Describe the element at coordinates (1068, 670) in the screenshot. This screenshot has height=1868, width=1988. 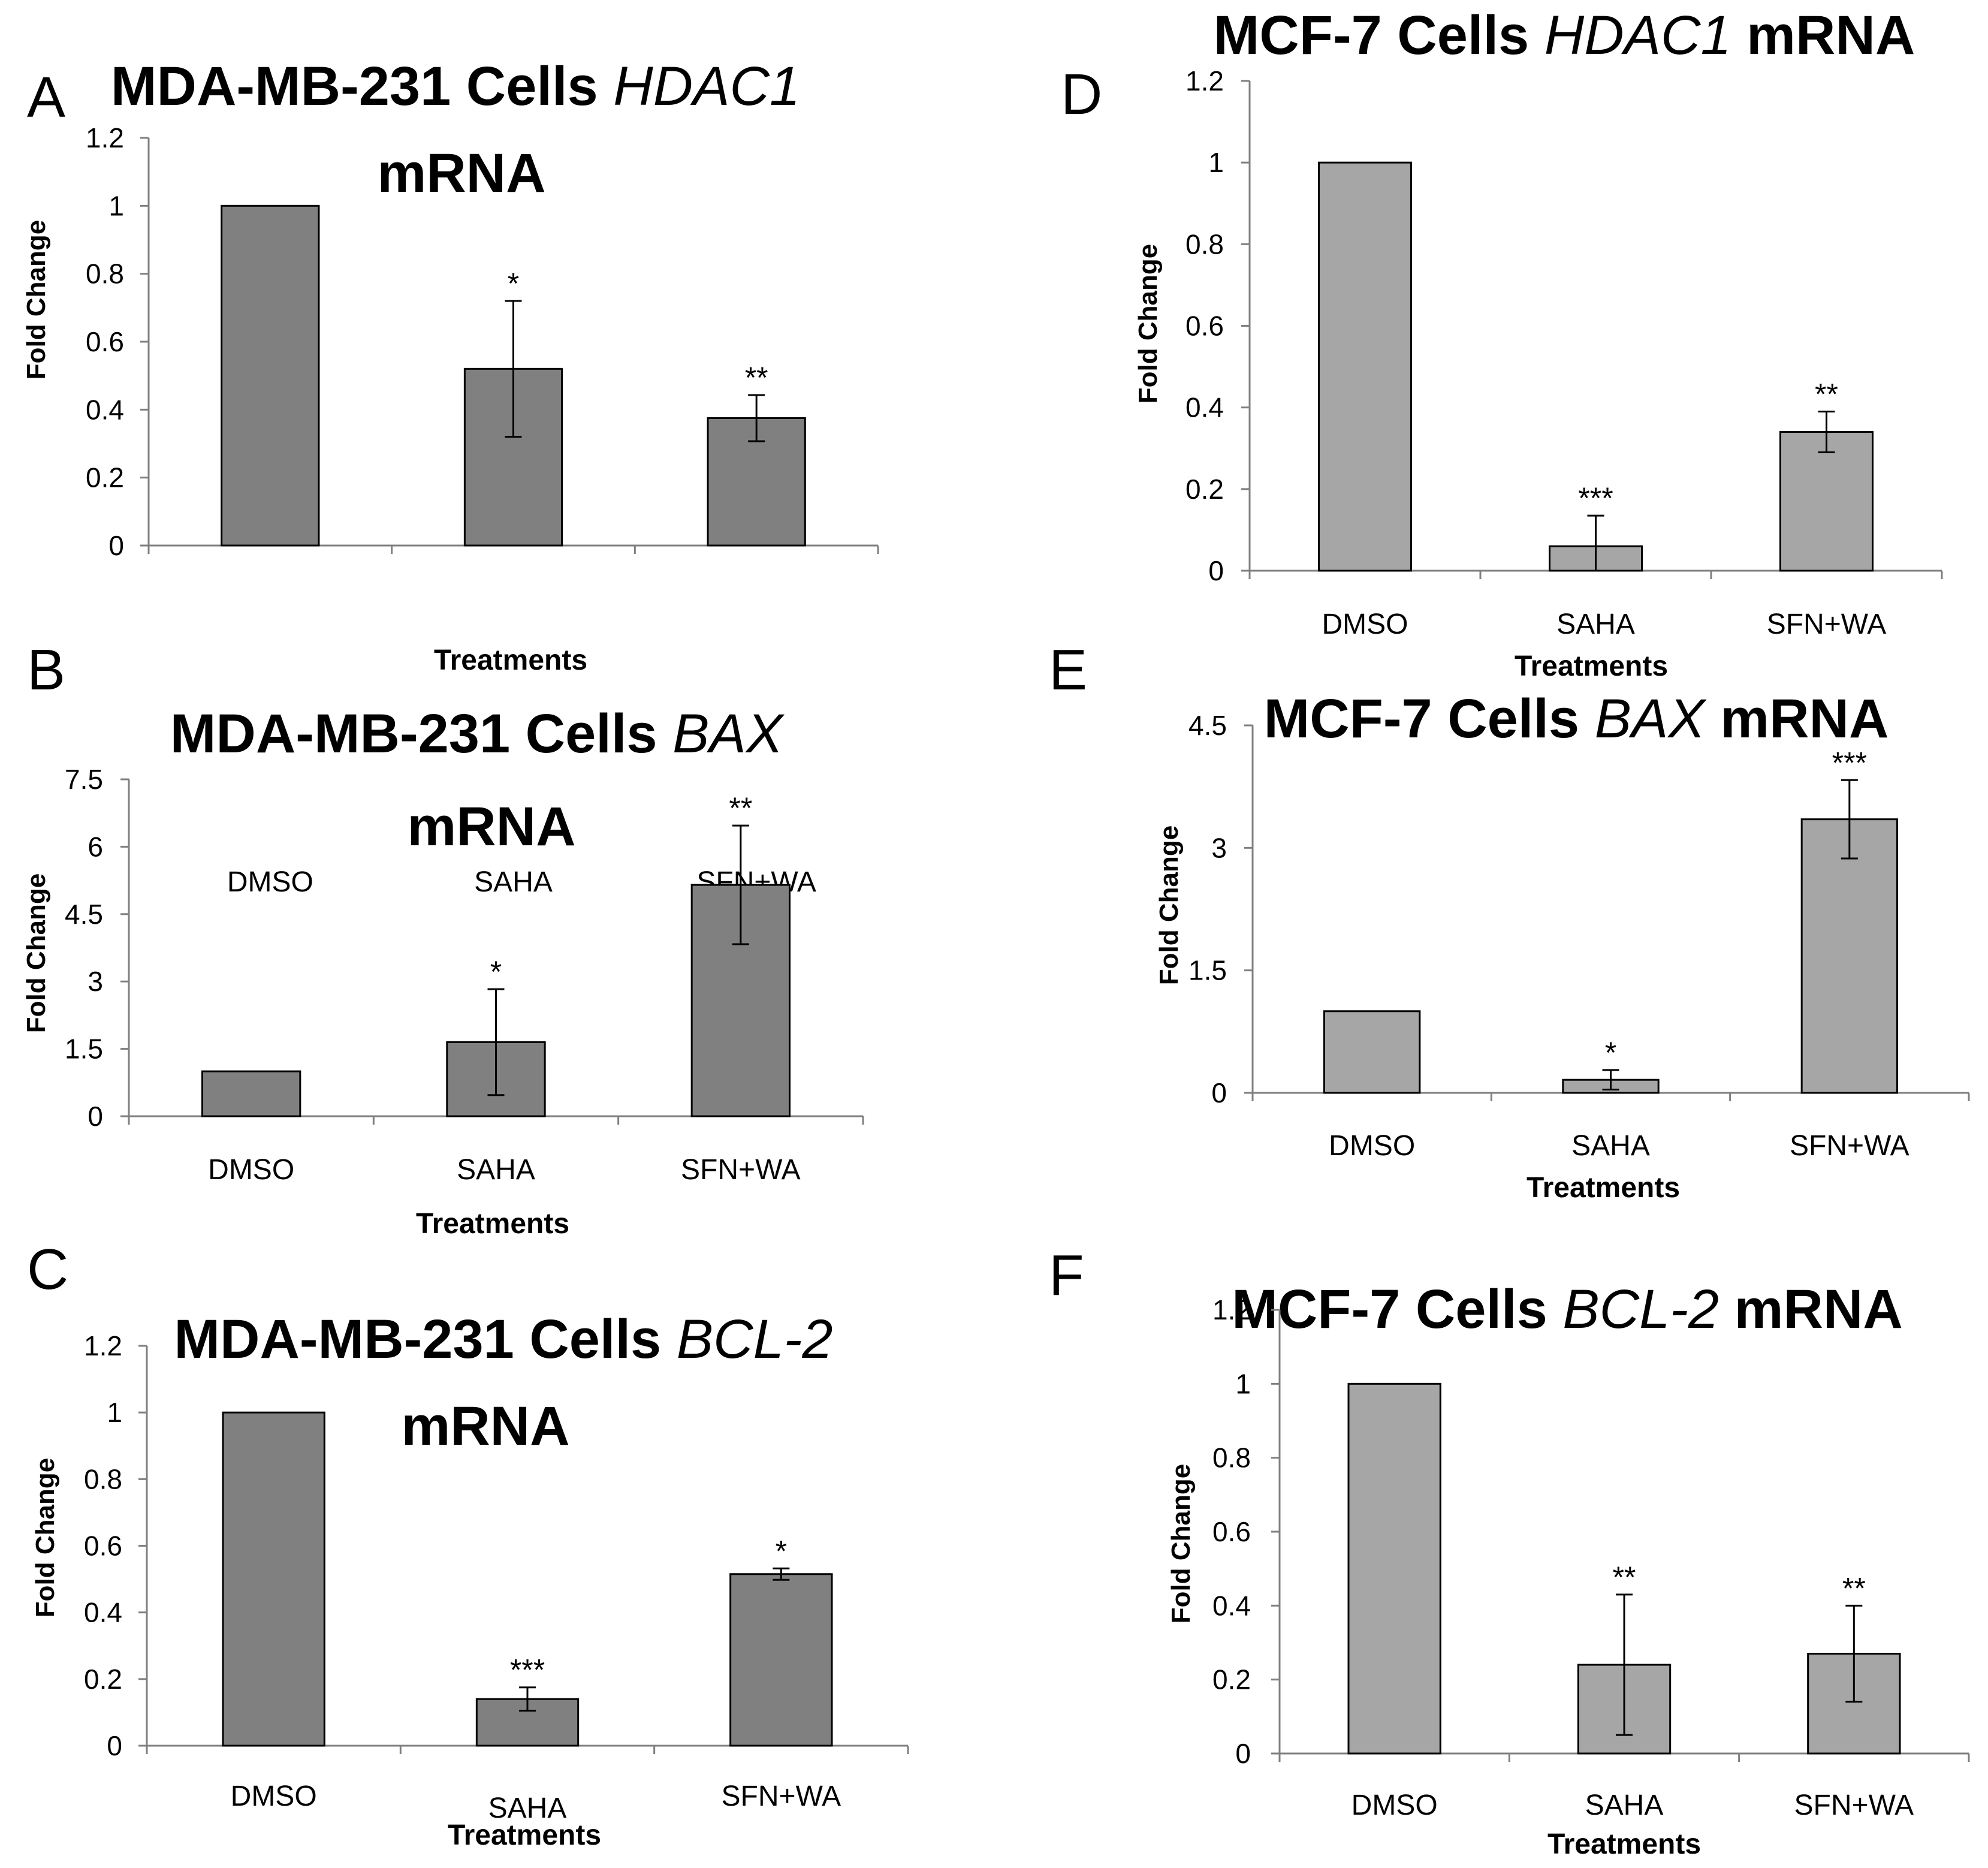
I see `panel-letter: E` at that location.